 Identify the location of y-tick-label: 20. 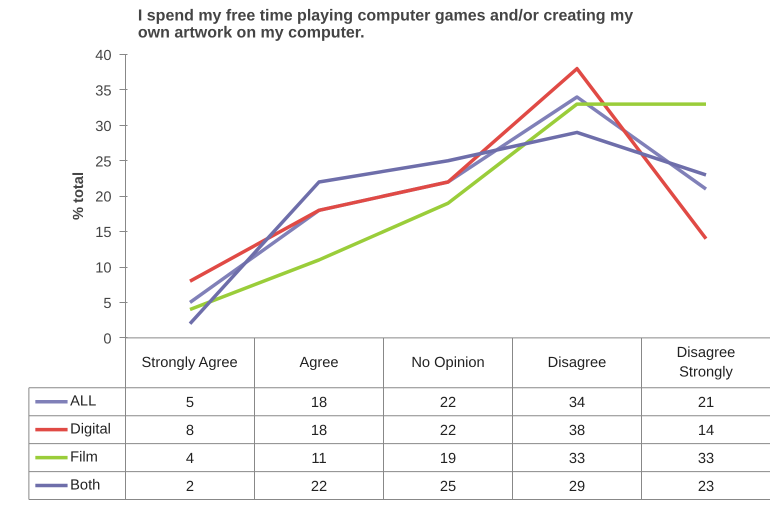
(103, 198).